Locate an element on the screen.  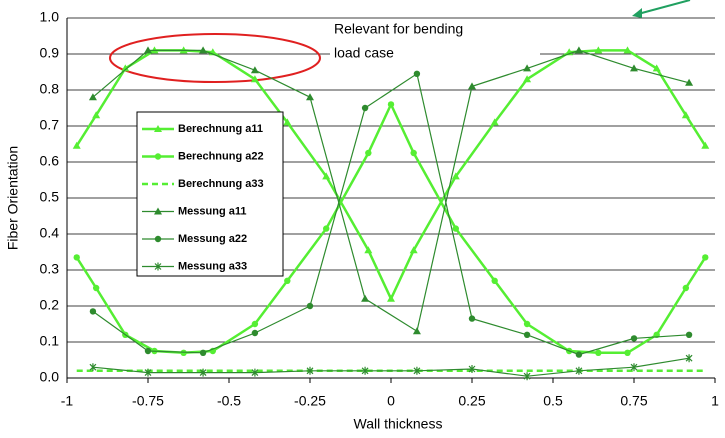
annotation-bg is located at coordinates (435, 45).